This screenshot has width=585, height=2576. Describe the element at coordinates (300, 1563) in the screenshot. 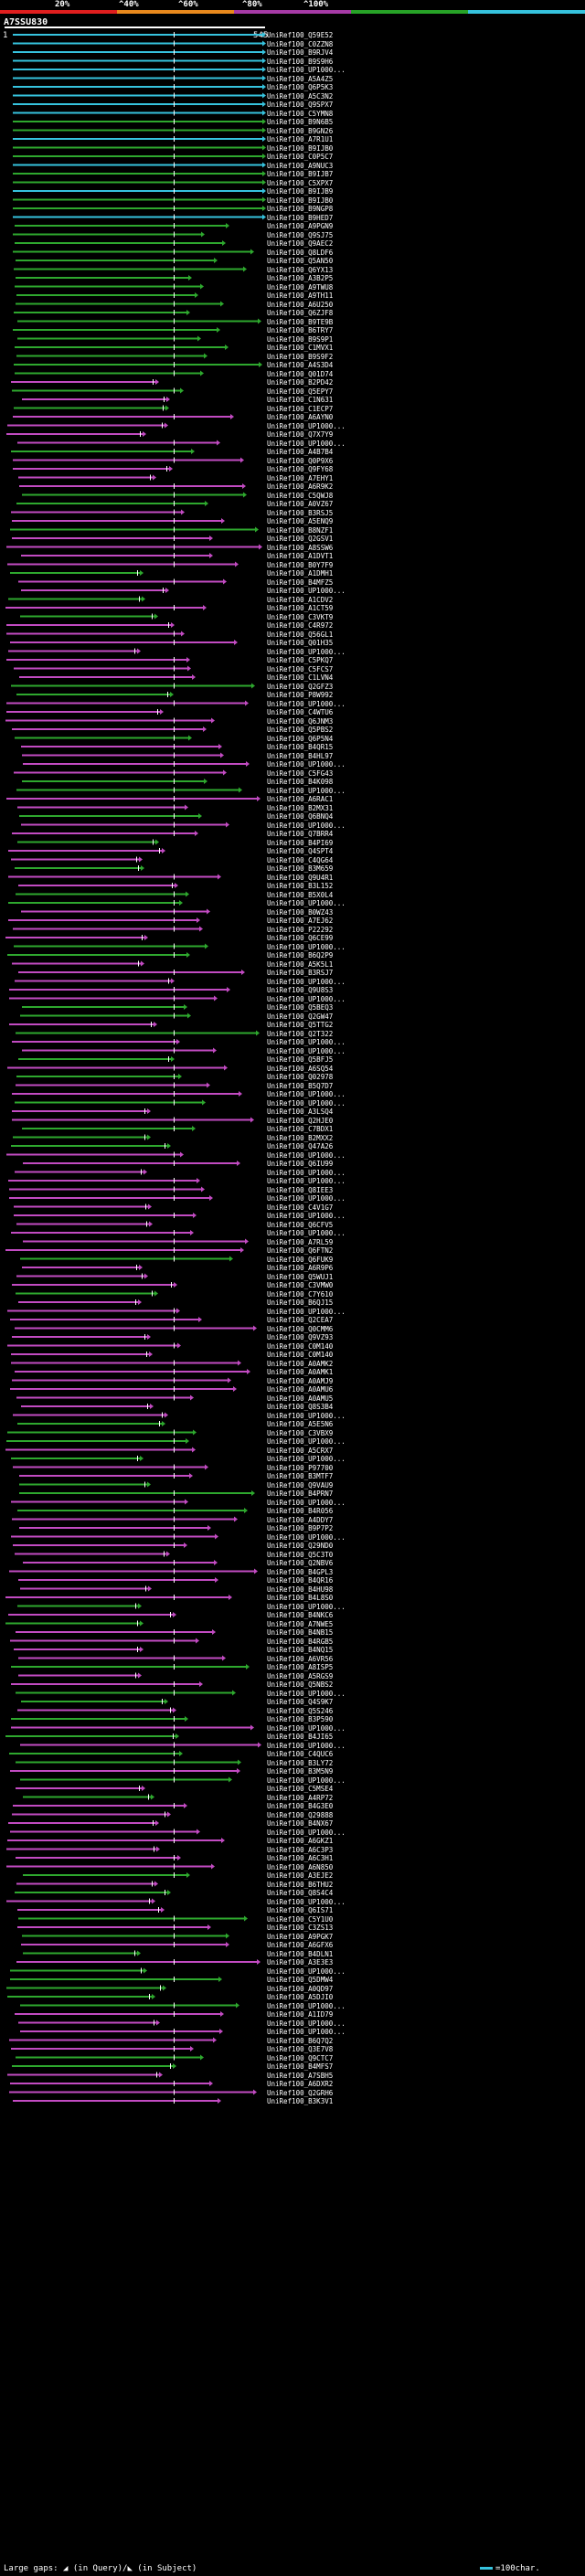

I see `hit-link: UniRef100_Q2NBV6` at that location.